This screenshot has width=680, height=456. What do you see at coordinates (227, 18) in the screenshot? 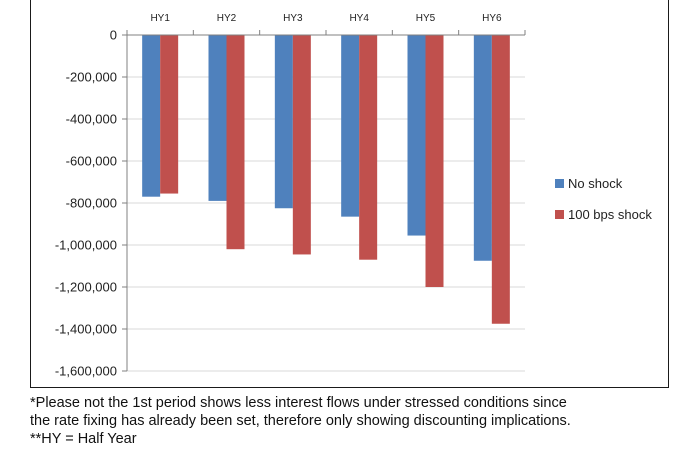
I see `x-tick-label: HY2` at bounding box center [227, 18].